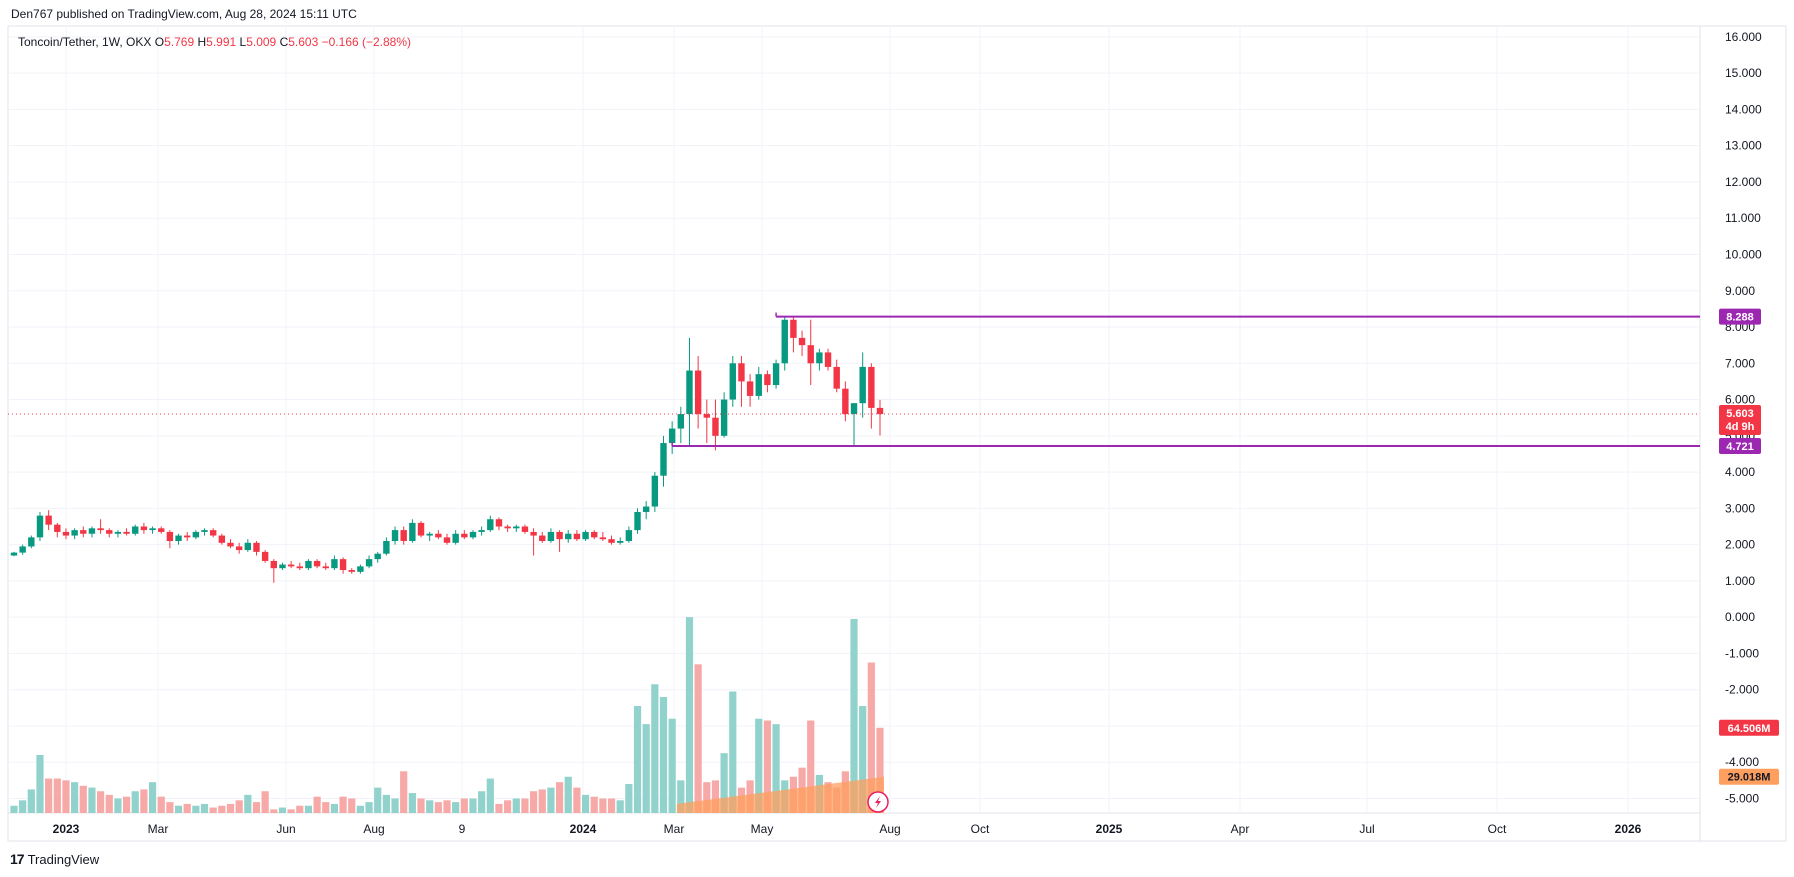 The image size is (1794, 877). I want to click on price-tick-label: -5.000, so click(1742, 798).